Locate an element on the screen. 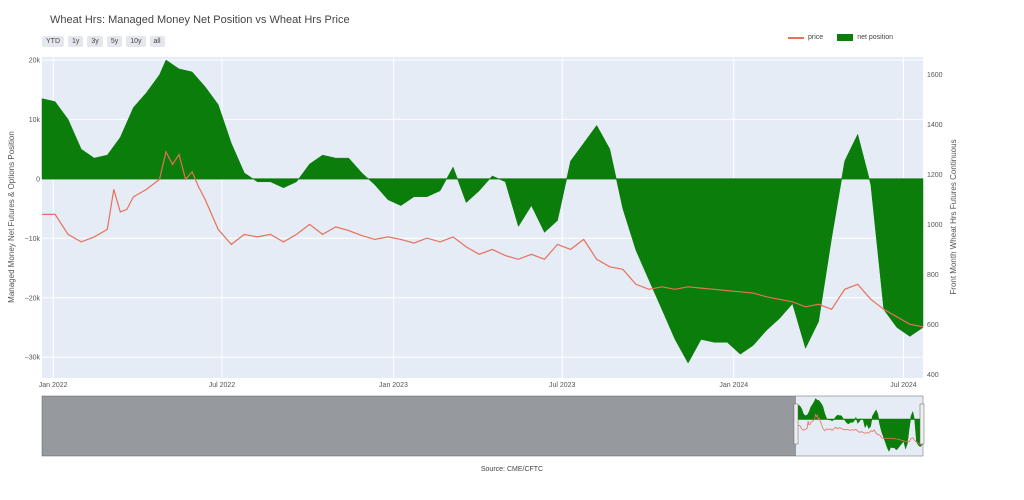  range-slider-mask is located at coordinates (419, 426).